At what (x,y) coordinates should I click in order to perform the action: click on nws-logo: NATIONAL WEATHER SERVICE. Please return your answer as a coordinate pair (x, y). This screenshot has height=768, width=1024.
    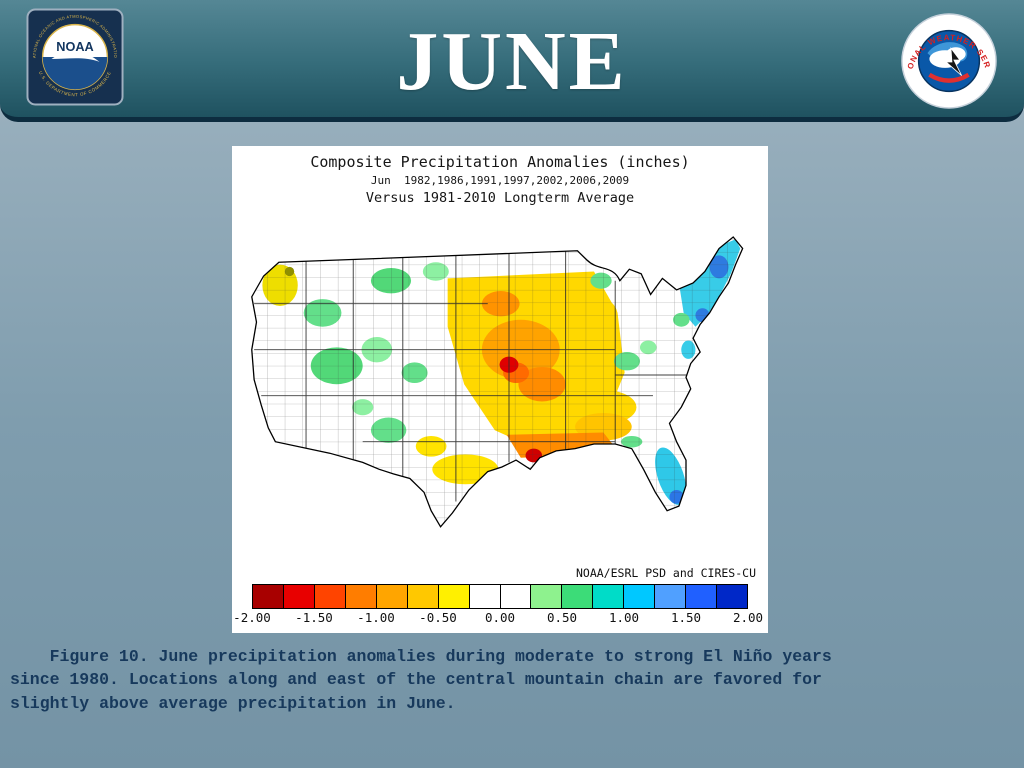
    Looking at the image, I should click on (948, 60).